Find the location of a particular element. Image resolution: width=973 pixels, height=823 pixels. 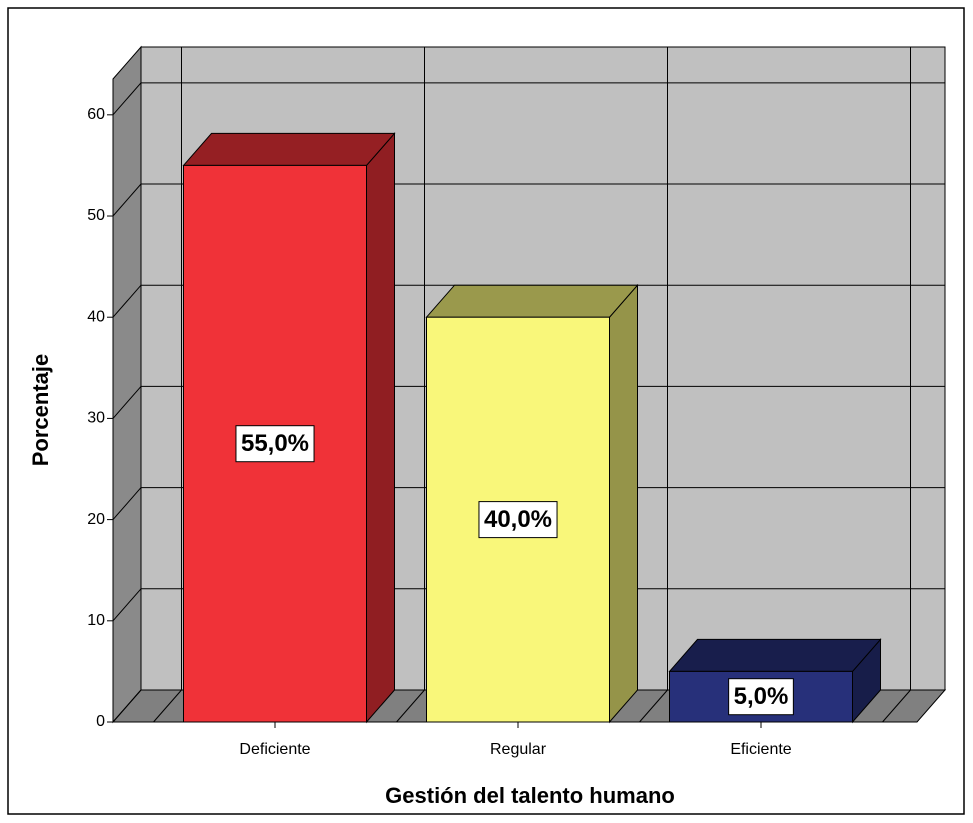

y-axis-title: Porcentaje is located at coordinates (40, 410).